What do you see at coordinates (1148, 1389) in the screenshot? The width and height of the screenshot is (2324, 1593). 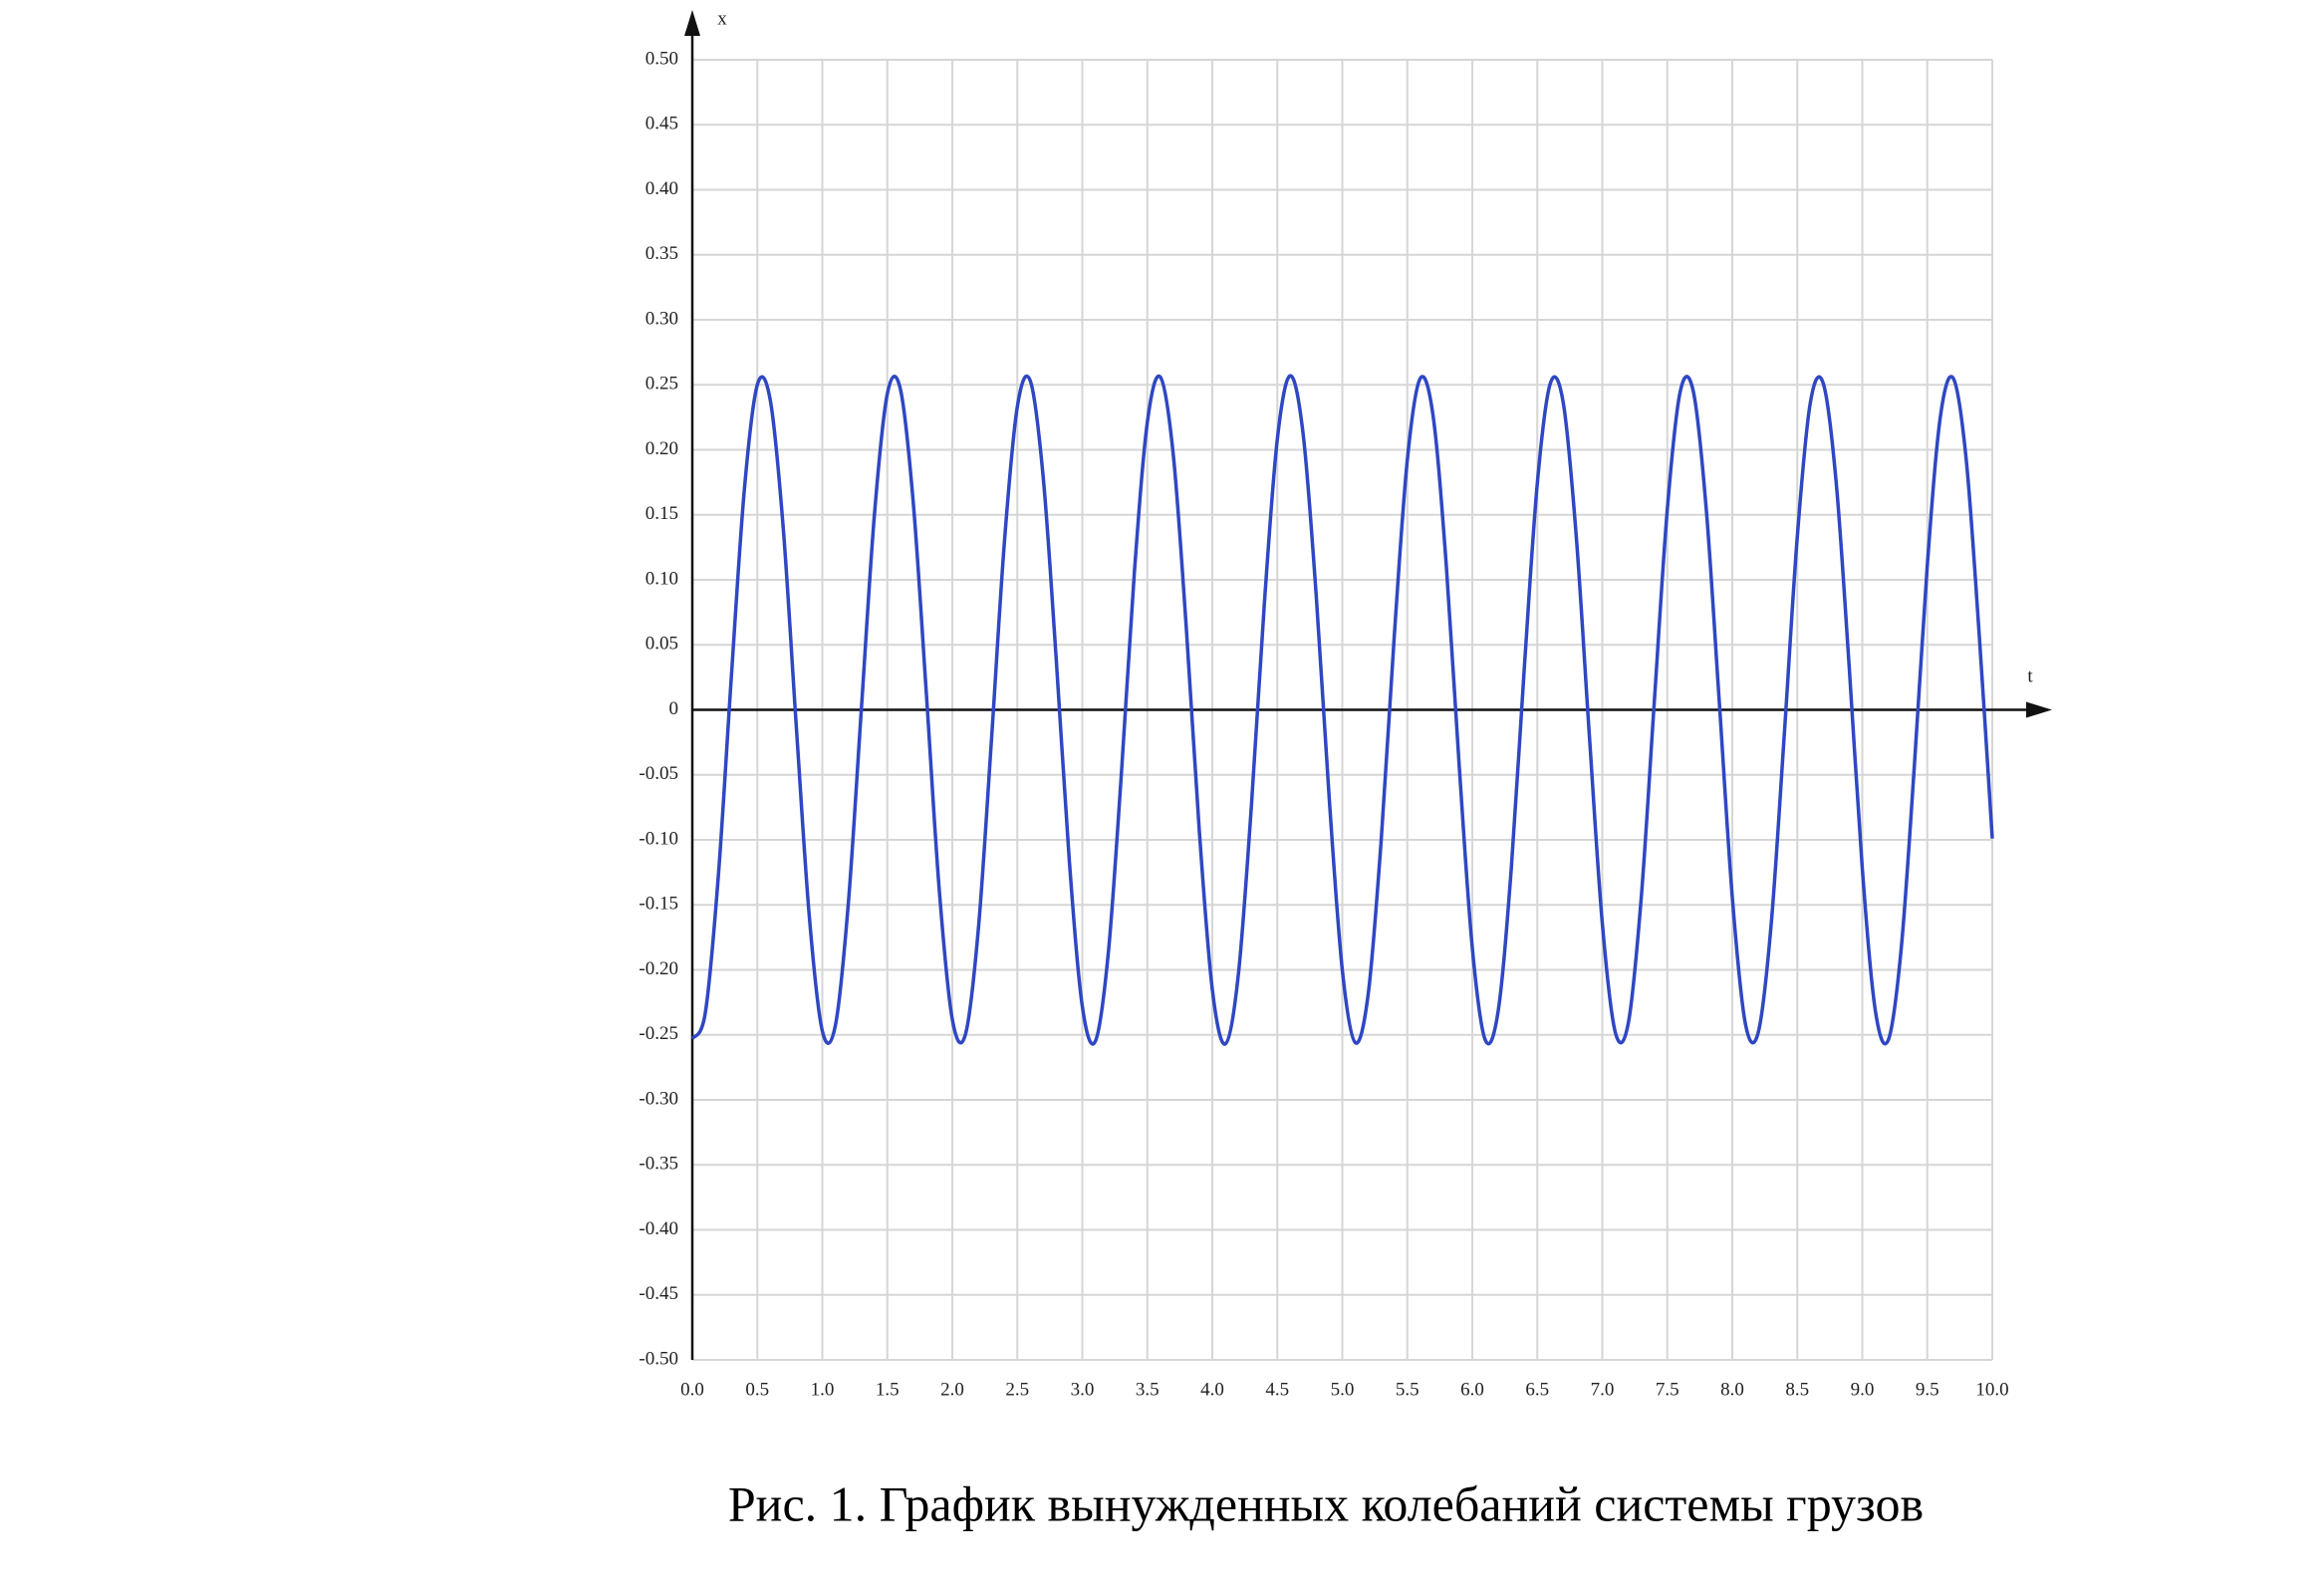 I see `x-tick-label: 3.5` at bounding box center [1148, 1389].